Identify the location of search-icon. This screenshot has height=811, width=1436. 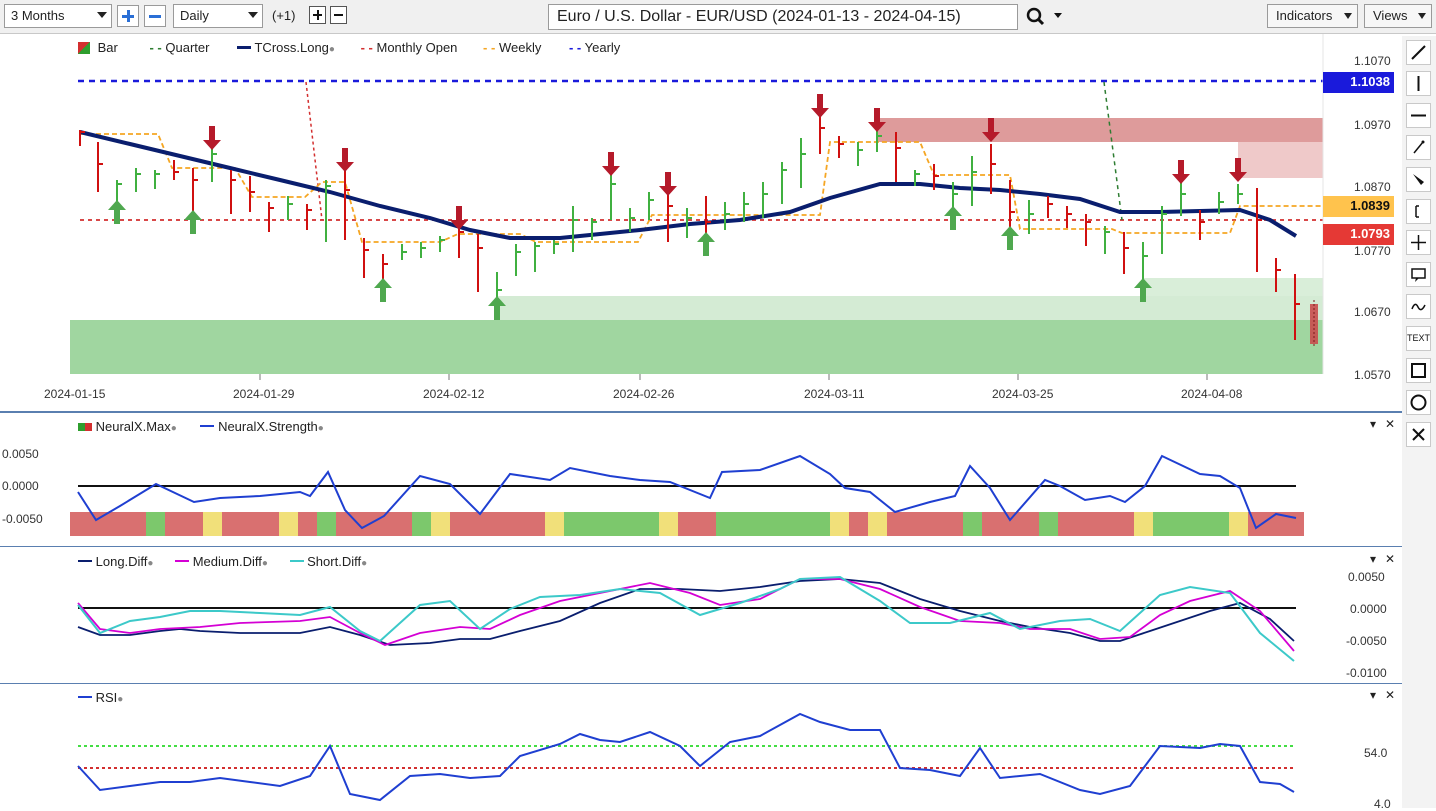
(1046, 17).